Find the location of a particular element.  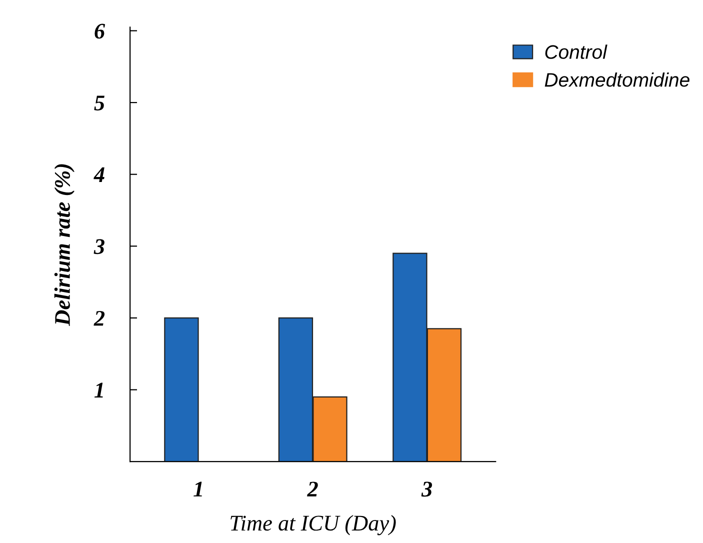

y-tick-label: 1 is located at coordinates (98, 390).